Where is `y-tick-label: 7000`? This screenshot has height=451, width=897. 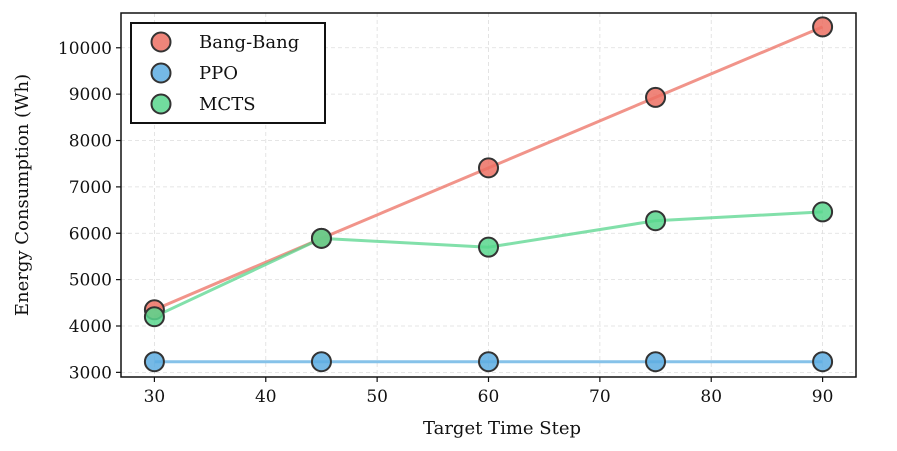
y-tick-label: 7000 is located at coordinates (90, 188).